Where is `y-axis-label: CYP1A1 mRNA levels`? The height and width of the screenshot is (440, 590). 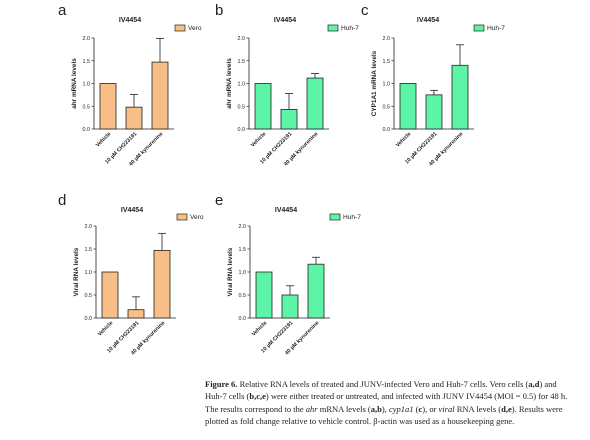
y-axis-label: CYP1A1 mRNA levels is located at coordinates (374, 83).